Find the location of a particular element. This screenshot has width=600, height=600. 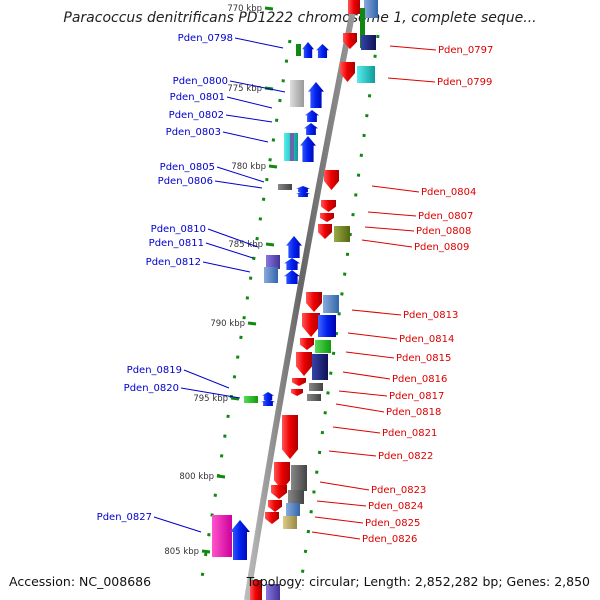

gene-label-left: Pden_0801 is located at coordinates (197, 97).